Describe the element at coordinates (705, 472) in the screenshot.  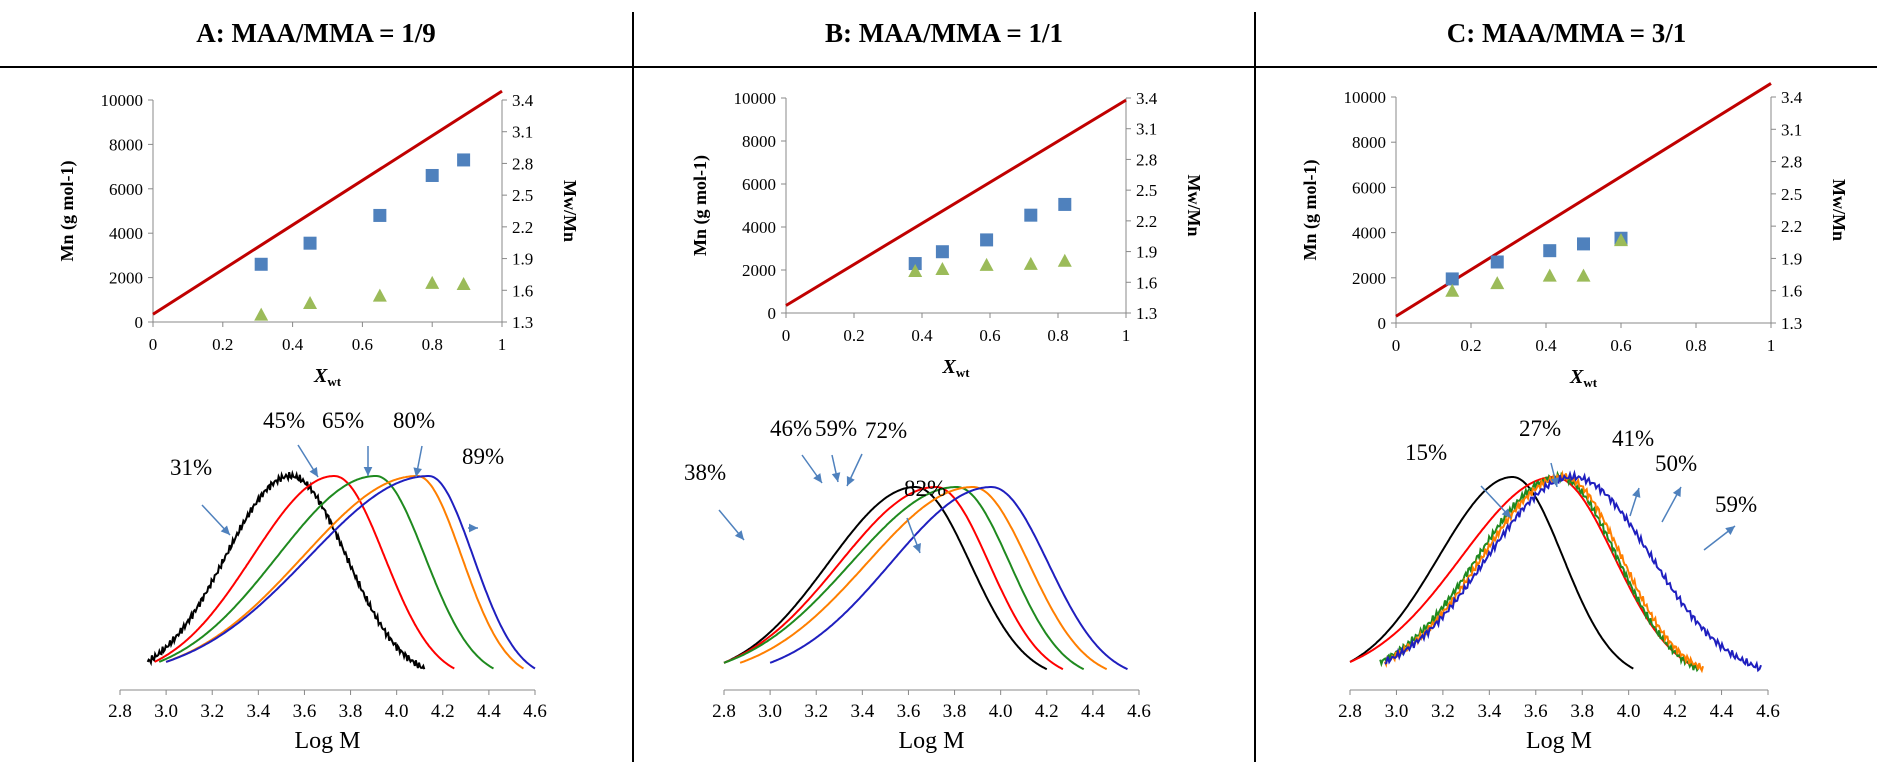
I see `conversion-label: 38%` at that location.